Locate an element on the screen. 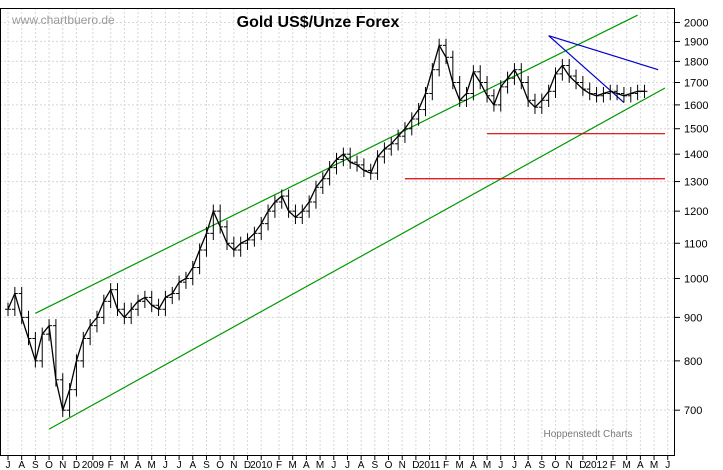 The image size is (723, 470). y-tick-label: 1900 is located at coordinates (696, 42).